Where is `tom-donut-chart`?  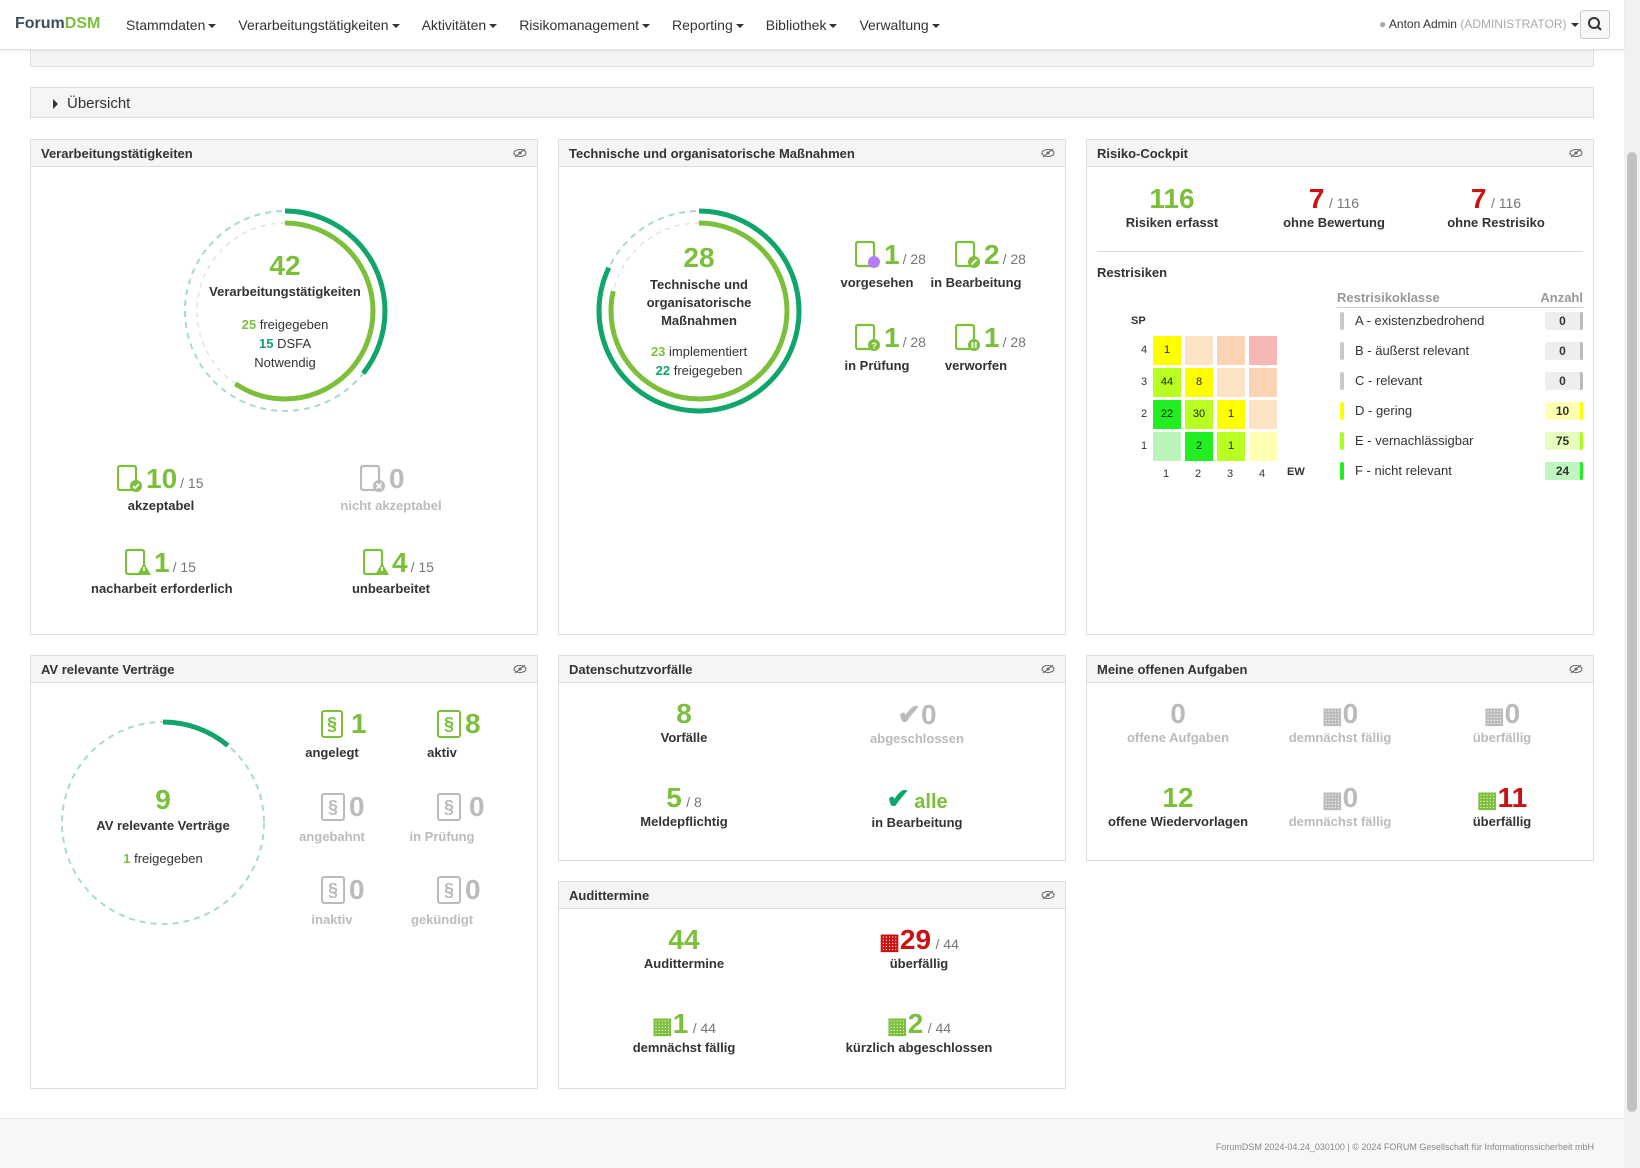 tom-donut-chart is located at coordinates (699, 311).